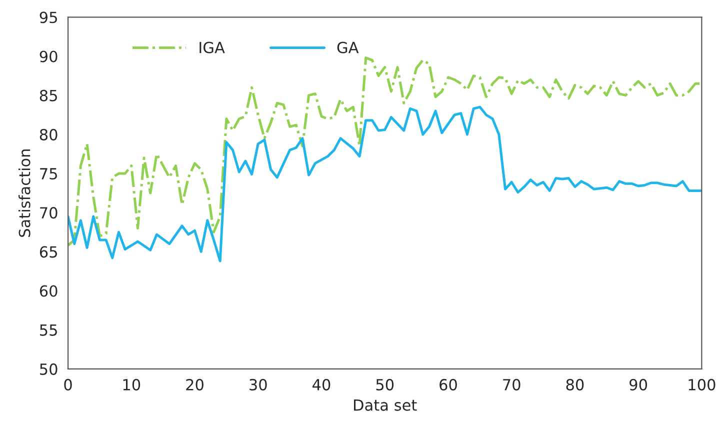  What do you see at coordinates (49, 134) in the screenshot?
I see `y-tick-label: 80` at bounding box center [49, 134].